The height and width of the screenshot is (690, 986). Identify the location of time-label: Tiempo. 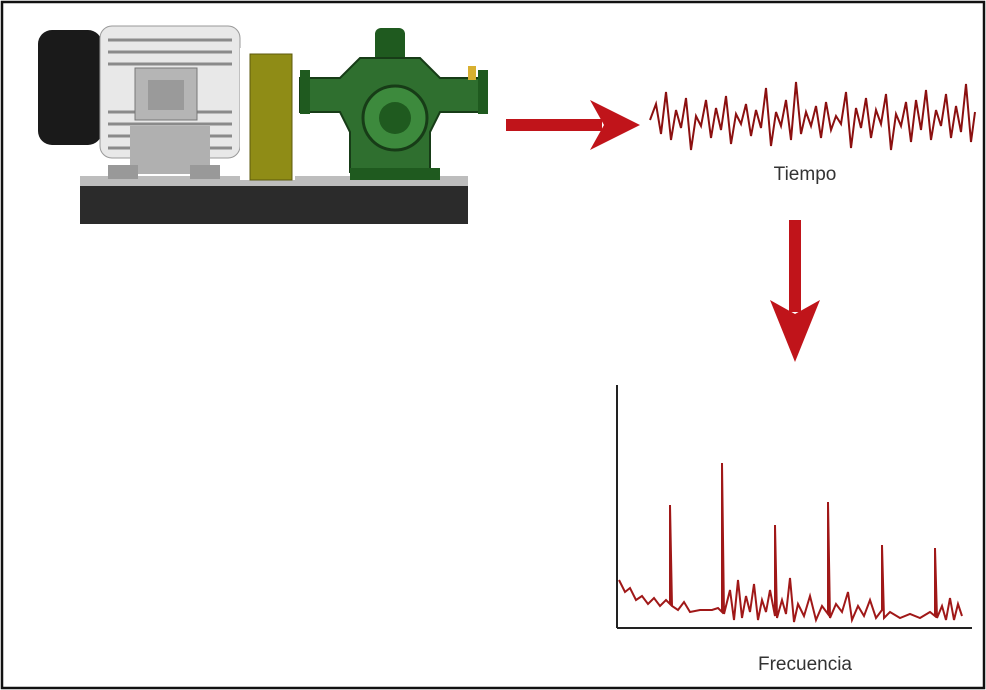
(805, 174).